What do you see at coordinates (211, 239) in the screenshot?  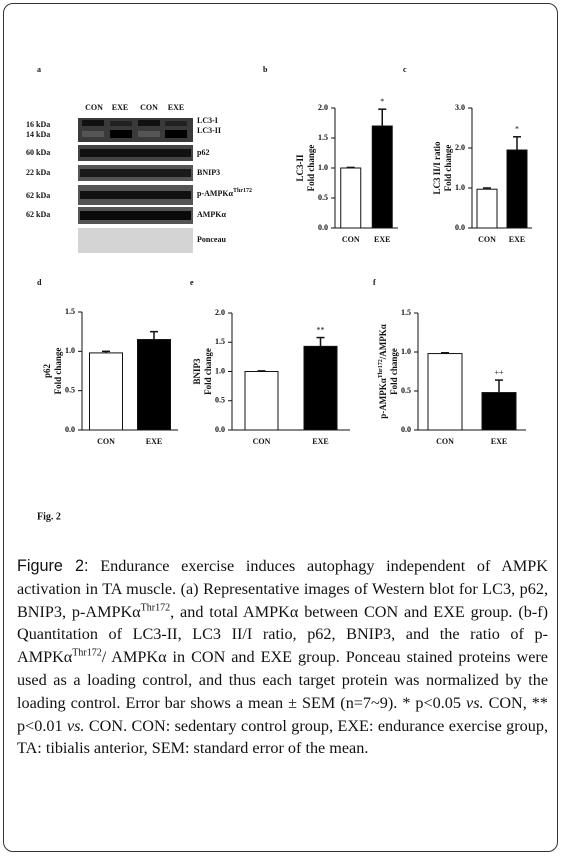 I see `protein-label: Ponceau` at bounding box center [211, 239].